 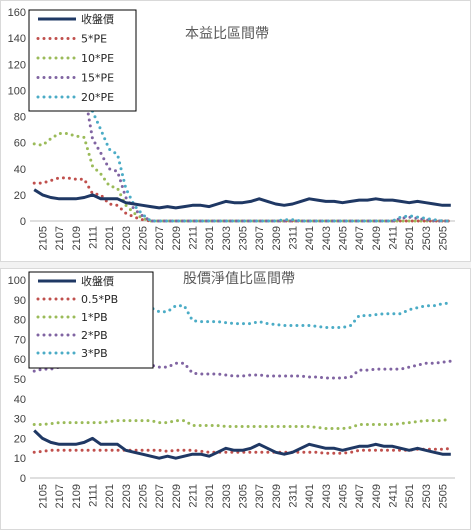 I want to click on pe-x-tick-label: 2309, so click(x=277, y=238).